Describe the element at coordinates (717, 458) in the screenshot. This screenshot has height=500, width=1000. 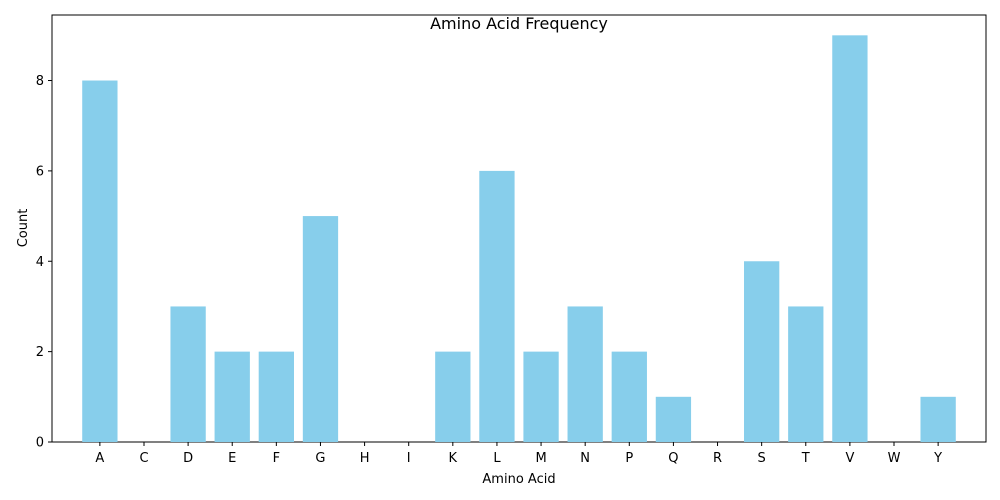
I see `x-tick-label: R` at that location.